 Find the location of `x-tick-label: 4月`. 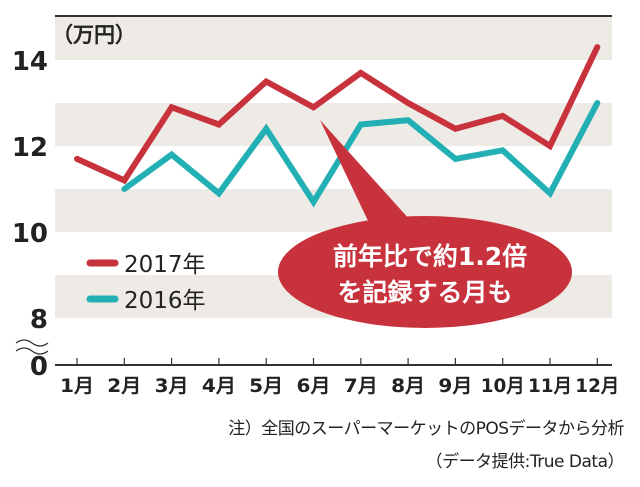

x-tick-label: 4月 is located at coordinates (219, 386).